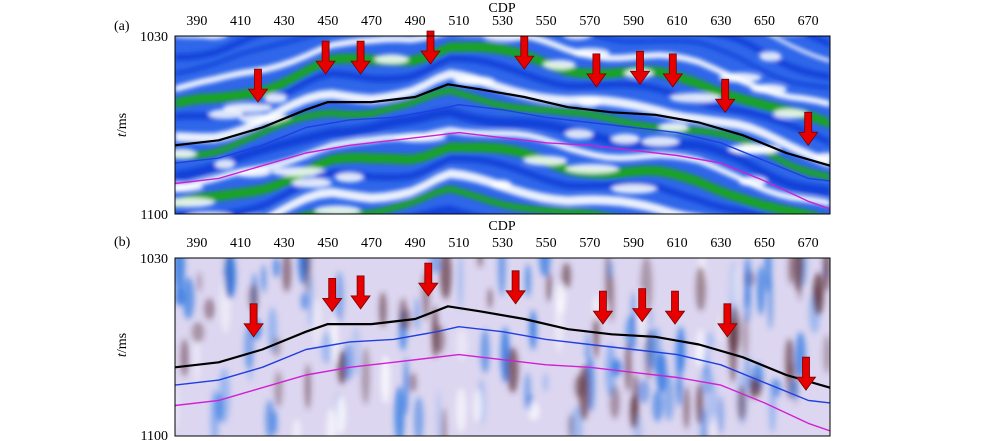 The width and height of the screenshot is (1000, 441). Describe the element at coordinates (122, 134) in the screenshot. I see `panel-a-ylabel-var: t` at that location.